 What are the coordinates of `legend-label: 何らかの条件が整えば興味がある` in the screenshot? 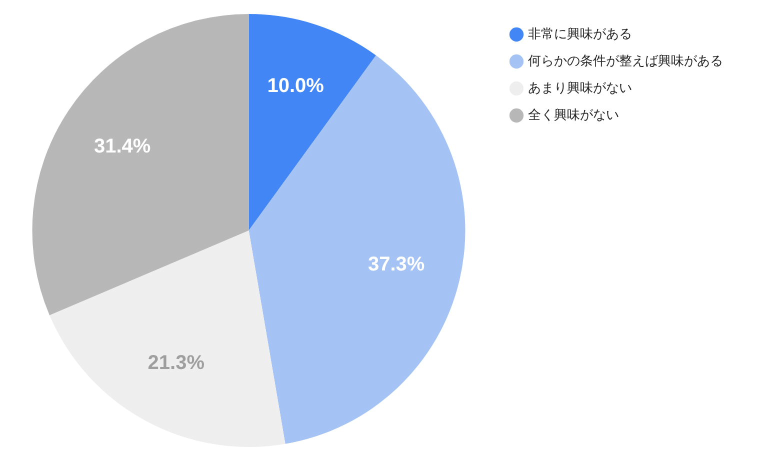 It's located at (625, 61).